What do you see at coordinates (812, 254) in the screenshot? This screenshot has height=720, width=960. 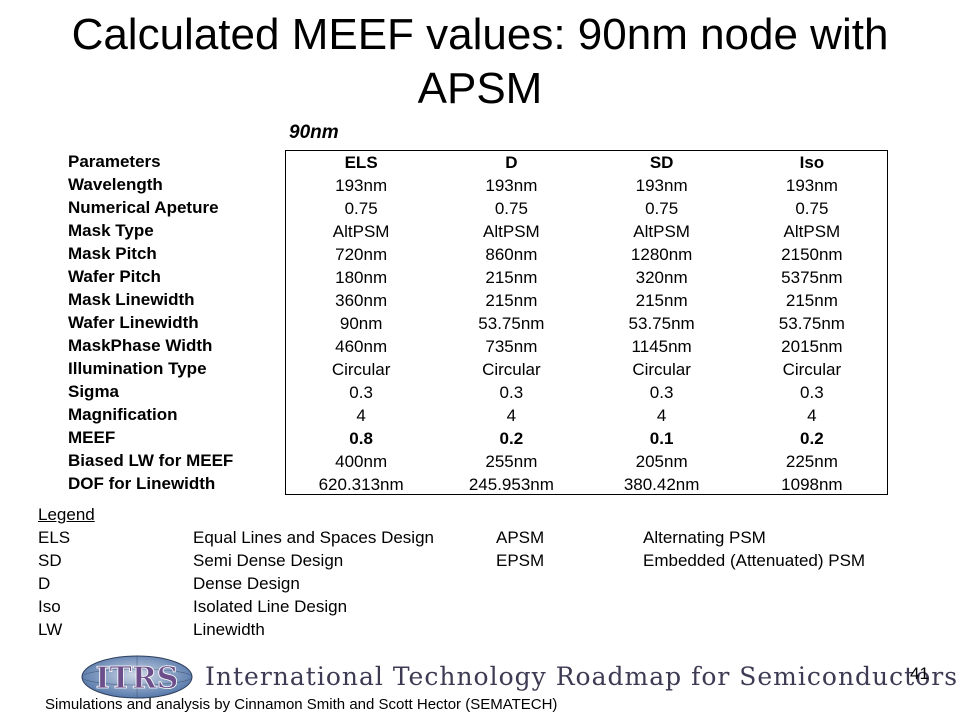 I see `table-cell: 2150nm` at bounding box center [812, 254].